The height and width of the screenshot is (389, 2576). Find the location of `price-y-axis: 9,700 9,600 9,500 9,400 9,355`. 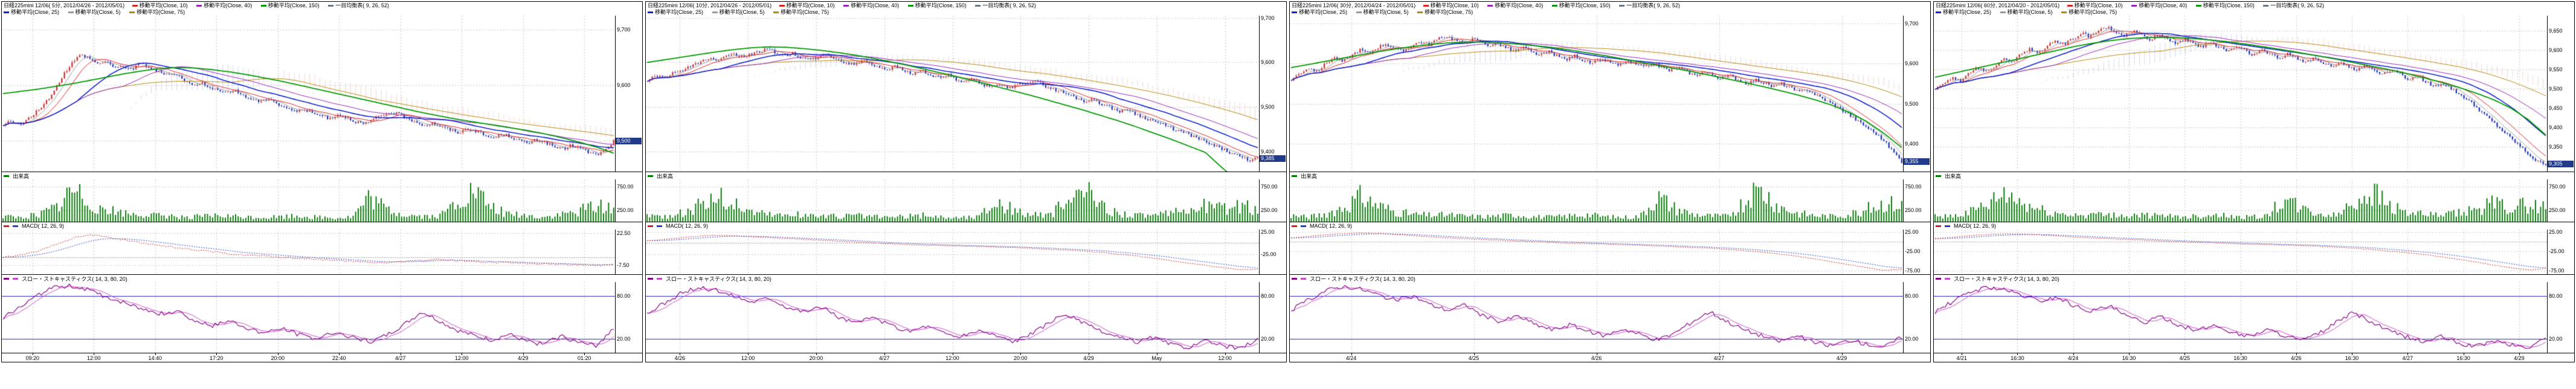

price-y-axis: 9,700 9,600 9,500 9,400 9,355 is located at coordinates (1917, 94).